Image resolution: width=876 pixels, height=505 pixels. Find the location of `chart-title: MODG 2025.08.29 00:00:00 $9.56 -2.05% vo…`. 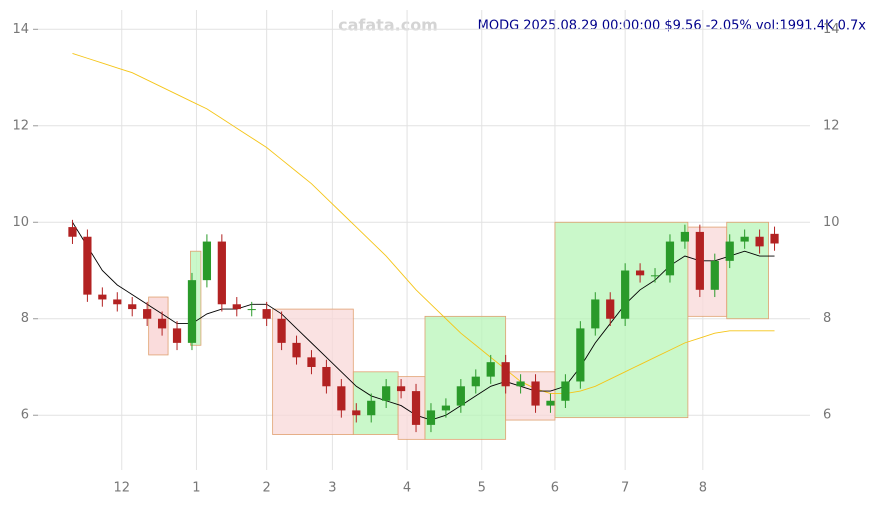

chart-title: MODG 2025.08.29 00:00:00 $9.56 -2.05% vo… is located at coordinates (672, 26).